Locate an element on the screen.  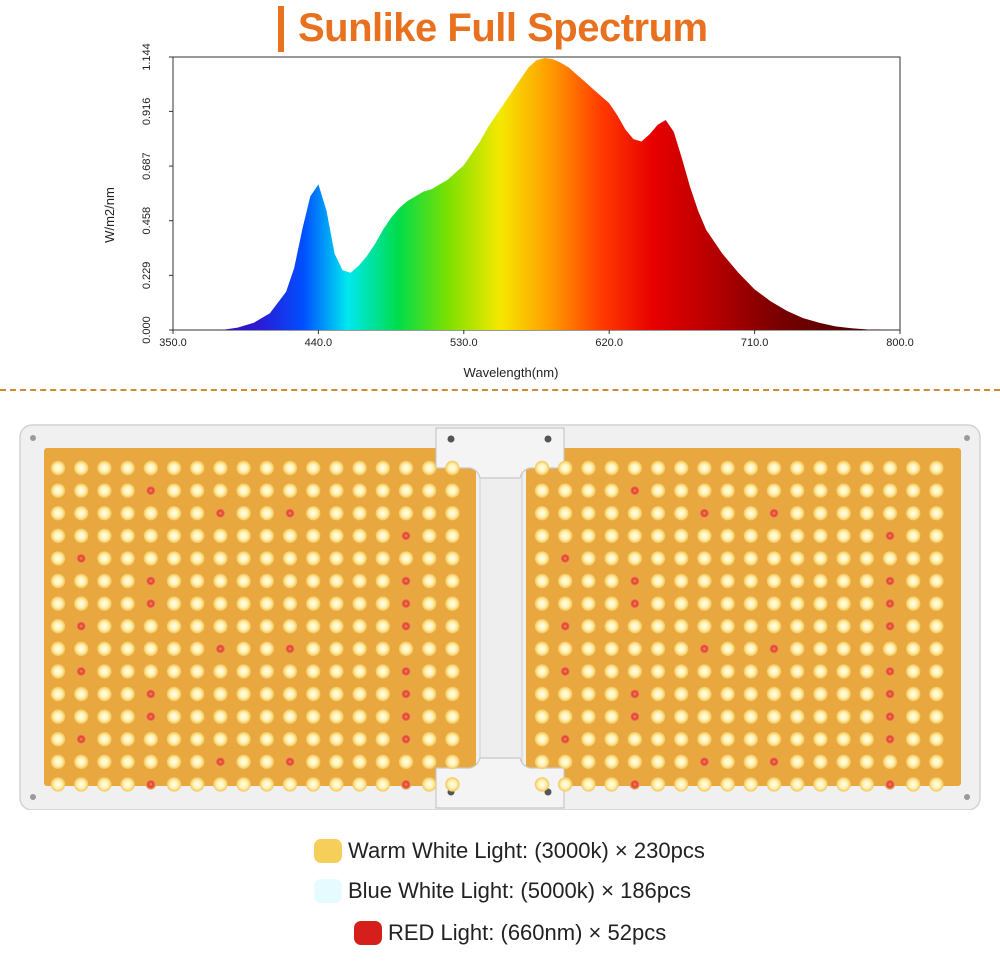
bracket-screw is located at coordinates (548, 792).